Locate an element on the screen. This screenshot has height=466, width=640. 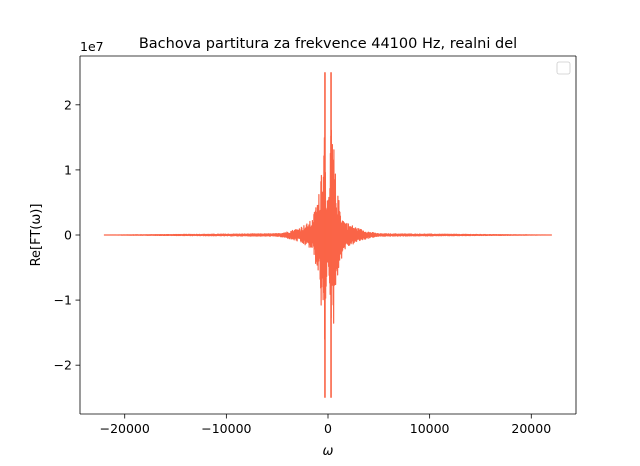
y-axis-label: Re[FT(ω)] is located at coordinates (36, 235).